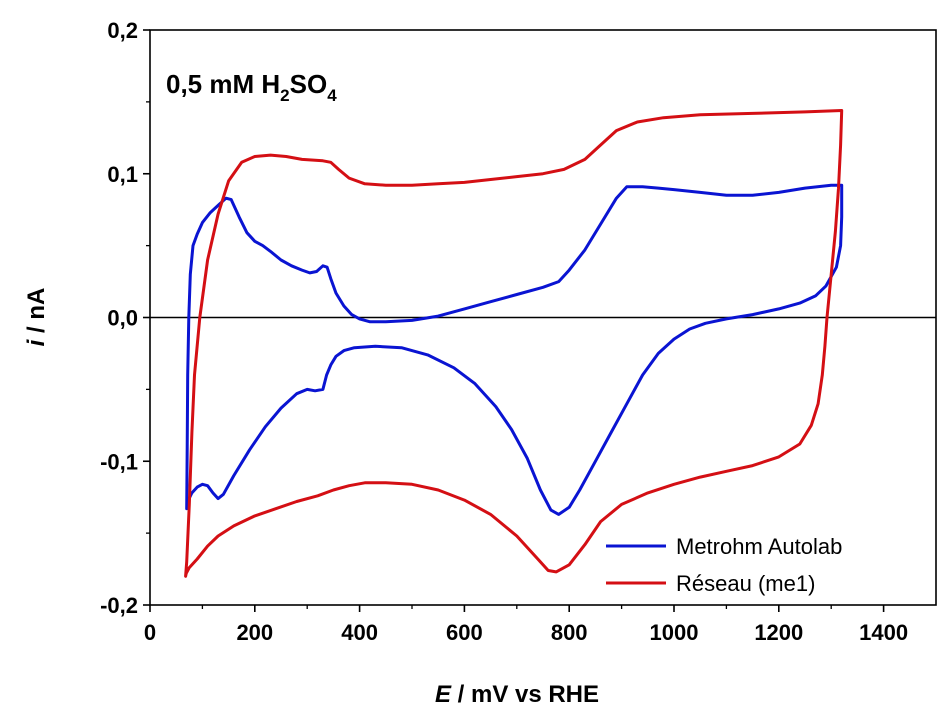 This screenshot has height=711, width=938. I want to click on legend-label-metrohm: Metrohm Autolab, so click(759, 546).